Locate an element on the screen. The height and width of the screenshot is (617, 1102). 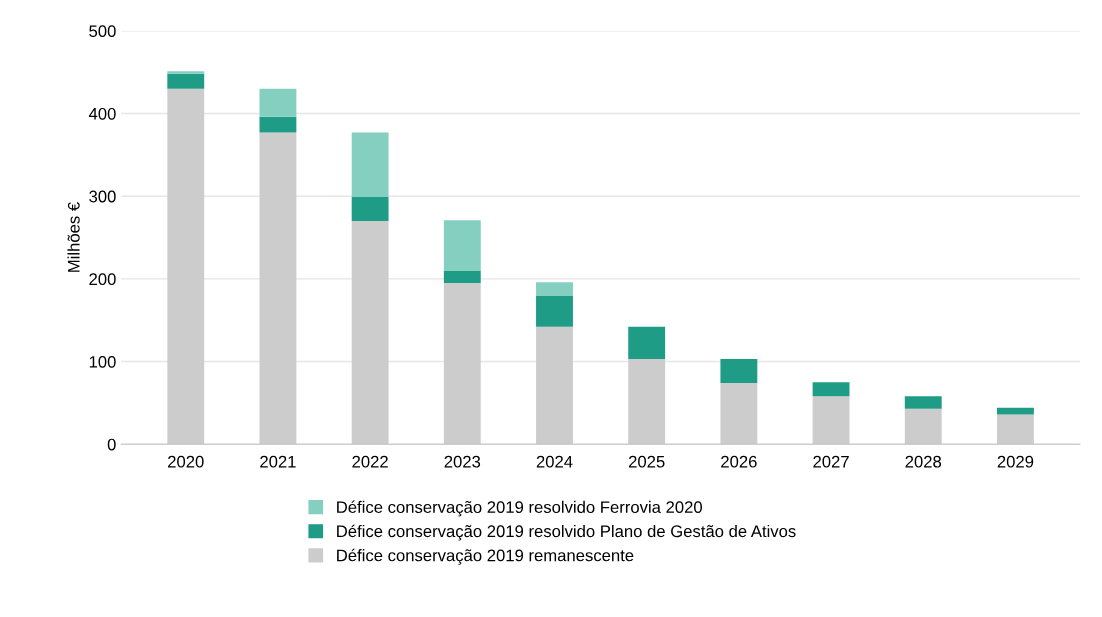
y-axis-title: Milhões € is located at coordinates (73, 237).